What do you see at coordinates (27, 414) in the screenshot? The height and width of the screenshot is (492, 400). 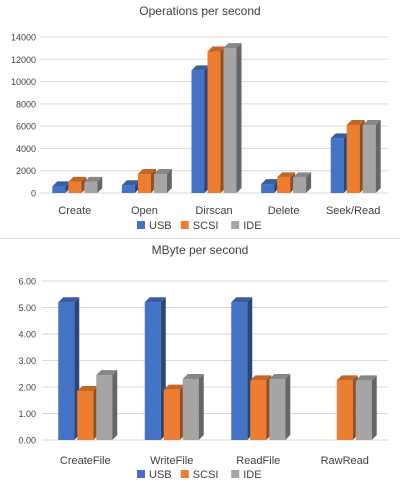 I see `y-tick-label: 1.00` at bounding box center [27, 414].